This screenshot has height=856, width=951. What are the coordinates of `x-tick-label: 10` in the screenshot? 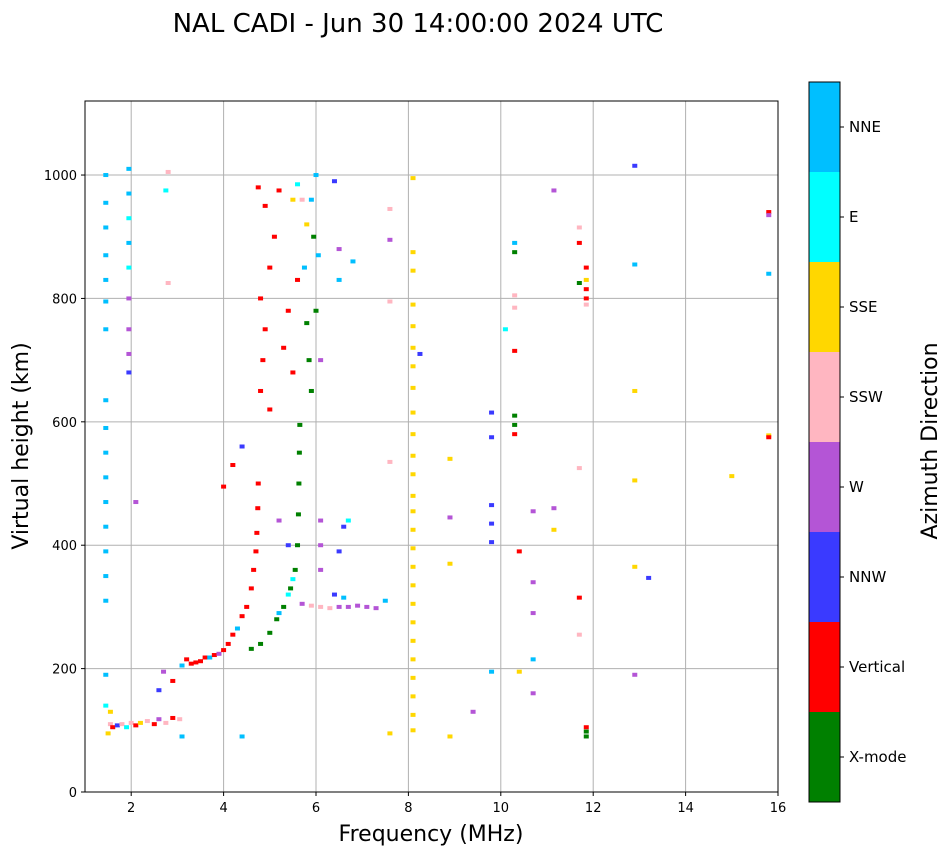 It's located at (501, 808).